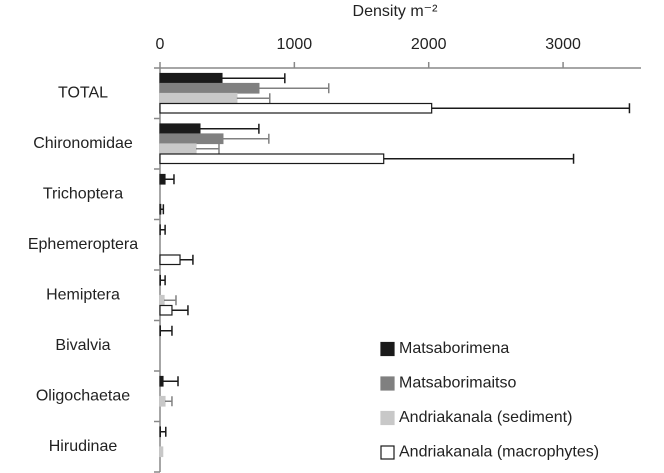  I want to click on y-tick-label: Chironomidae, so click(83, 143).